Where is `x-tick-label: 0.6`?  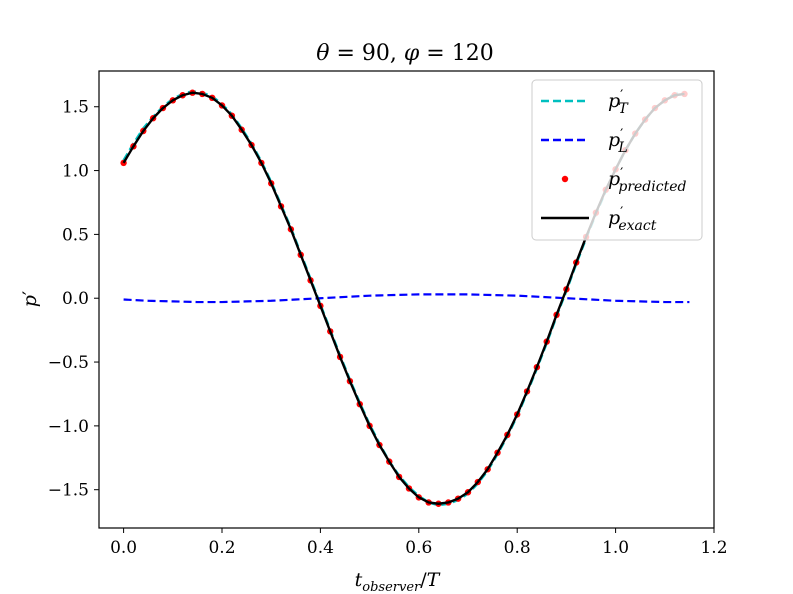
x-tick-label: 0.6 is located at coordinates (418, 548).